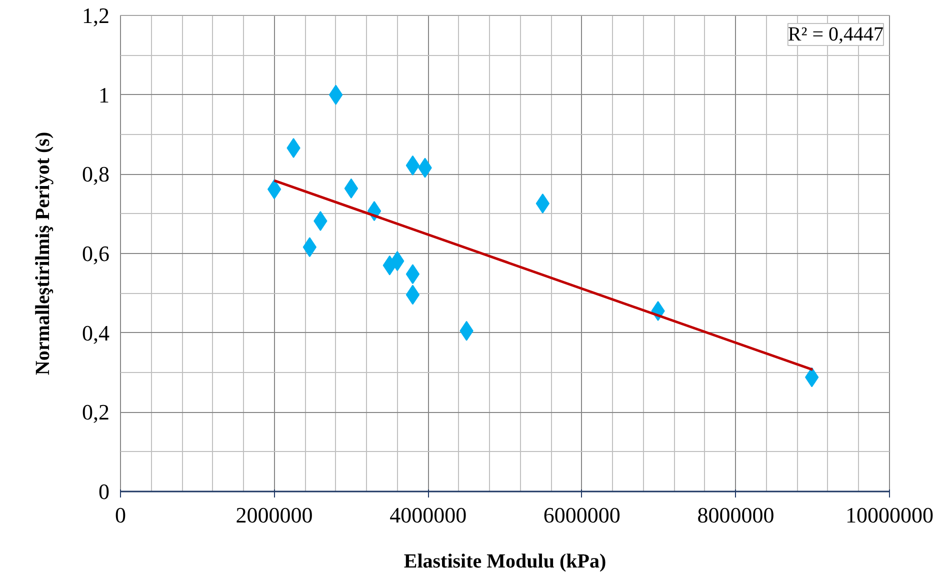 Image resolution: width=949 pixels, height=575 pixels. I want to click on annotation: R² = 0,4447, so click(836, 35).